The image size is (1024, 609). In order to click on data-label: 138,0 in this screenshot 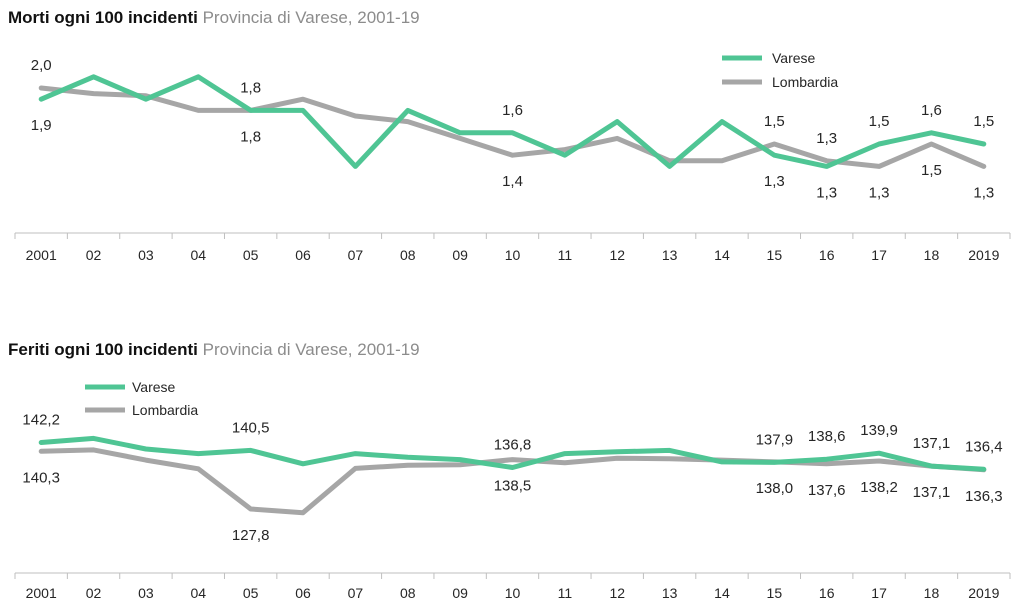, I will do `click(775, 488)`.